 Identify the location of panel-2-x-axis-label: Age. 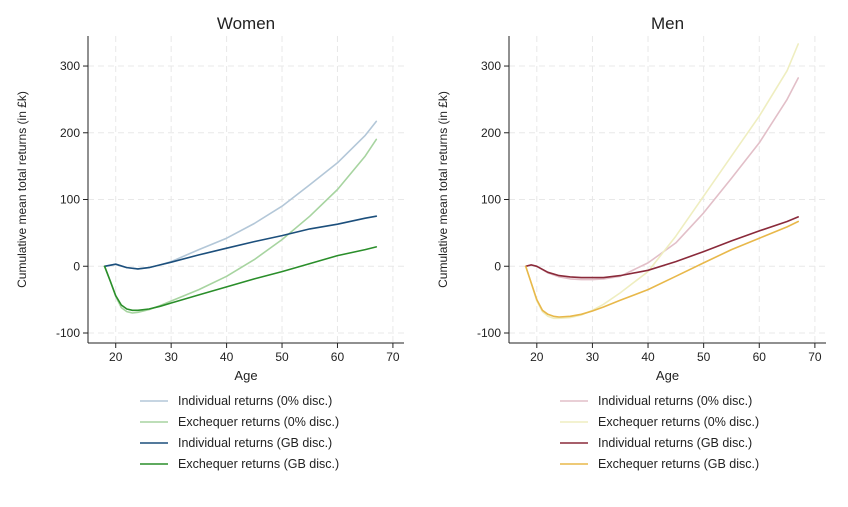
(667, 375).